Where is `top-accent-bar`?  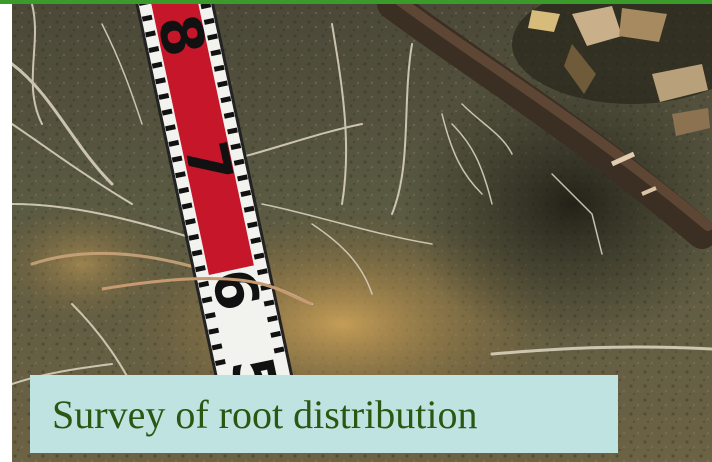 top-accent-bar is located at coordinates (356, 2).